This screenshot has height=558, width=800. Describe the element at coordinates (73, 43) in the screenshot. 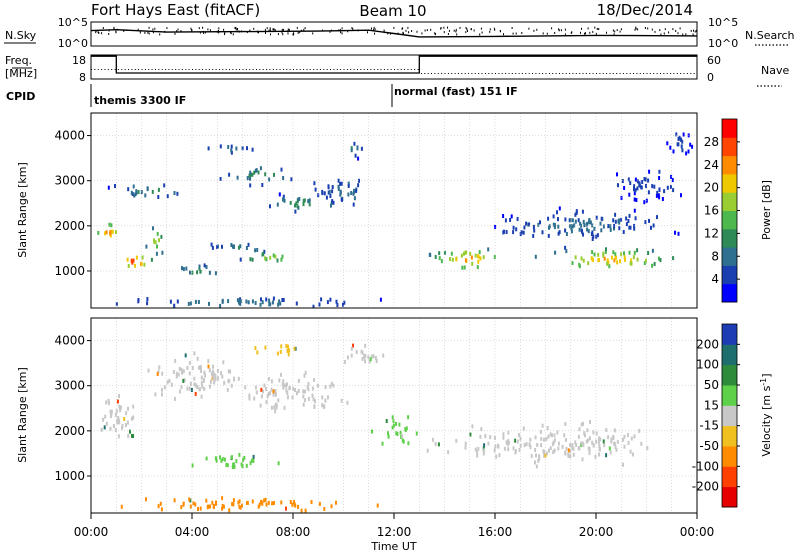

I see `noise-left-bottom-tick: 10^0` at that location.